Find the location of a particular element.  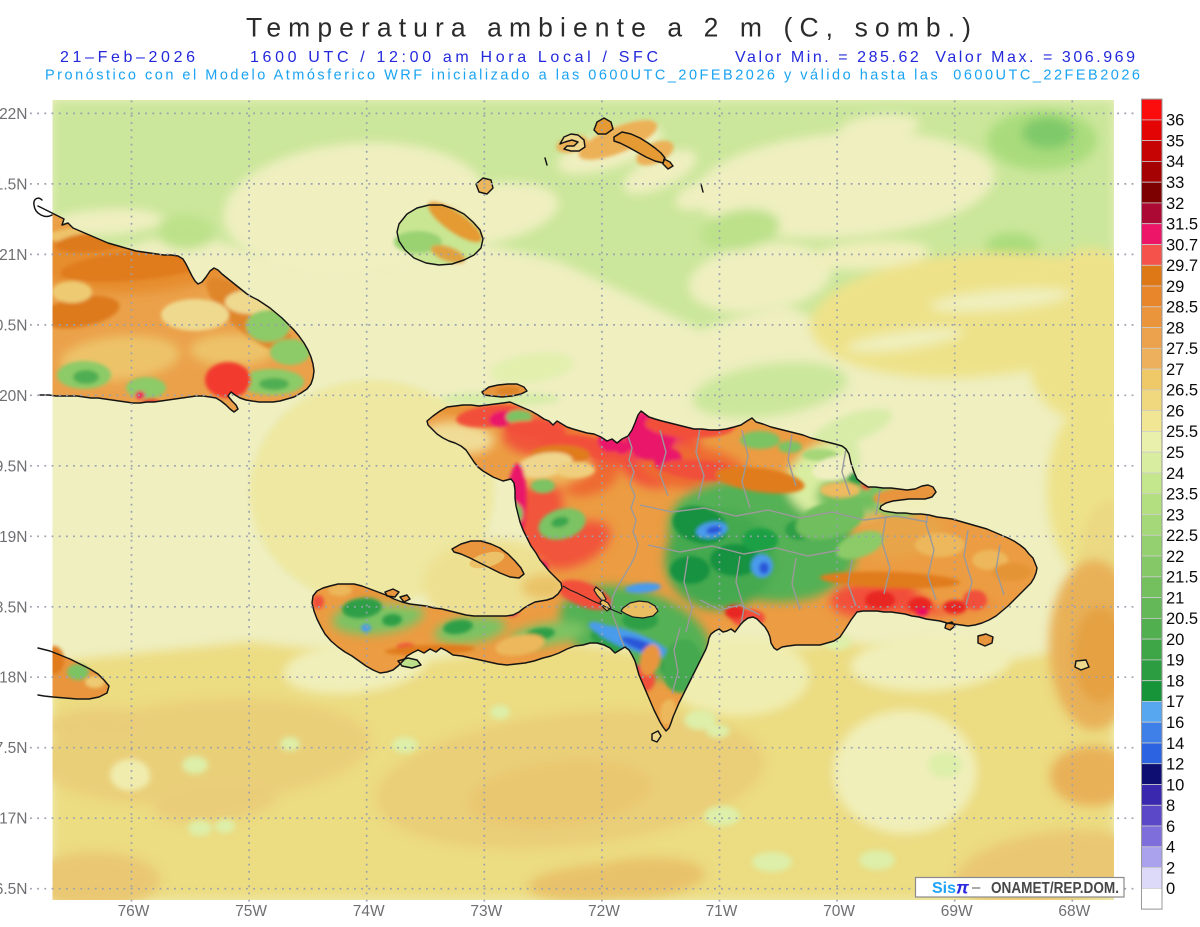

svg-text: 17N is located at coordinates (14, 819).